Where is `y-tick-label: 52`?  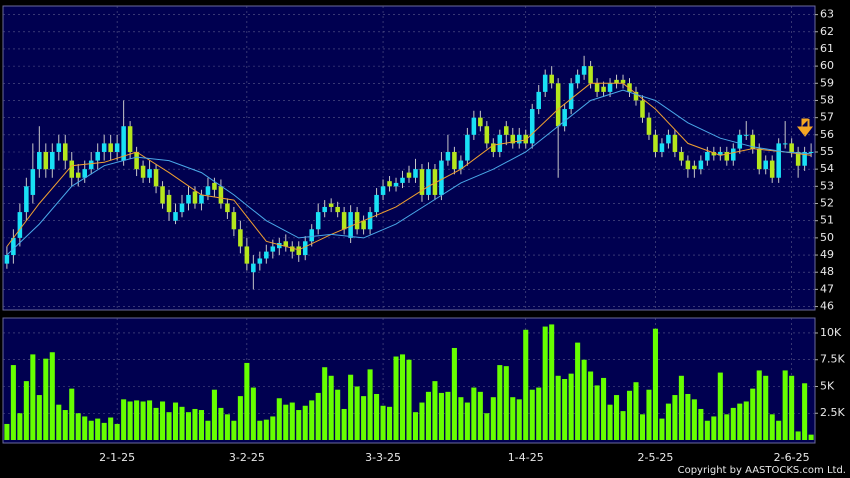 y-tick-label: 52 is located at coordinates (827, 203).